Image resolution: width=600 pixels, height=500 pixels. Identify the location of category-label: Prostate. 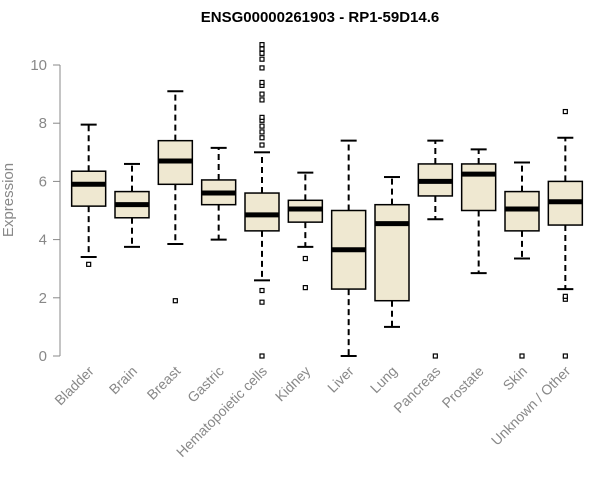
(463, 387).